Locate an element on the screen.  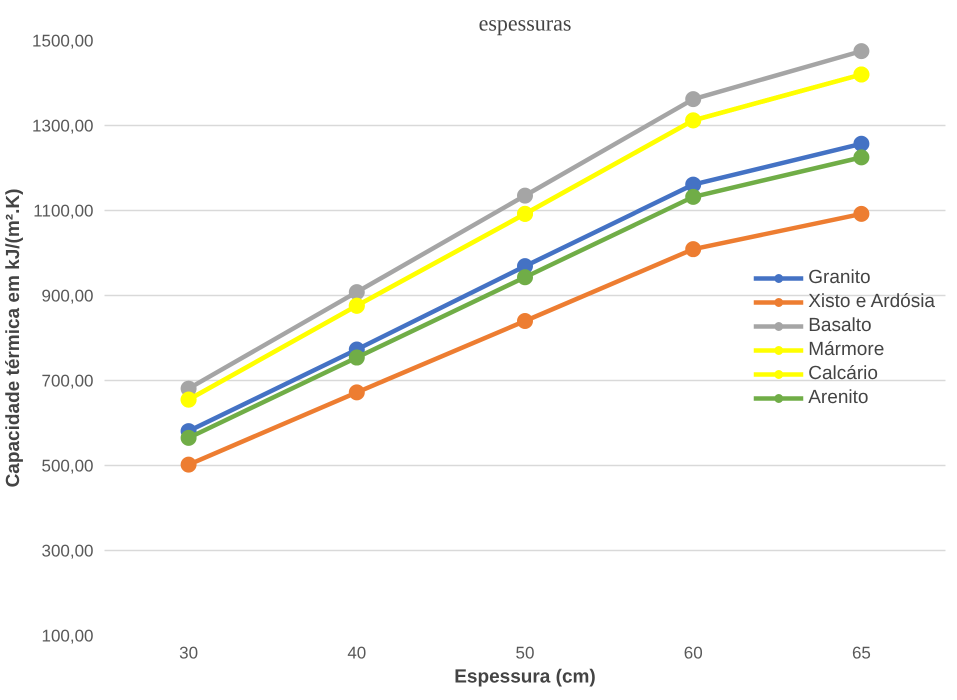
y-tick-label: 700,00 is located at coordinates (68, 381).